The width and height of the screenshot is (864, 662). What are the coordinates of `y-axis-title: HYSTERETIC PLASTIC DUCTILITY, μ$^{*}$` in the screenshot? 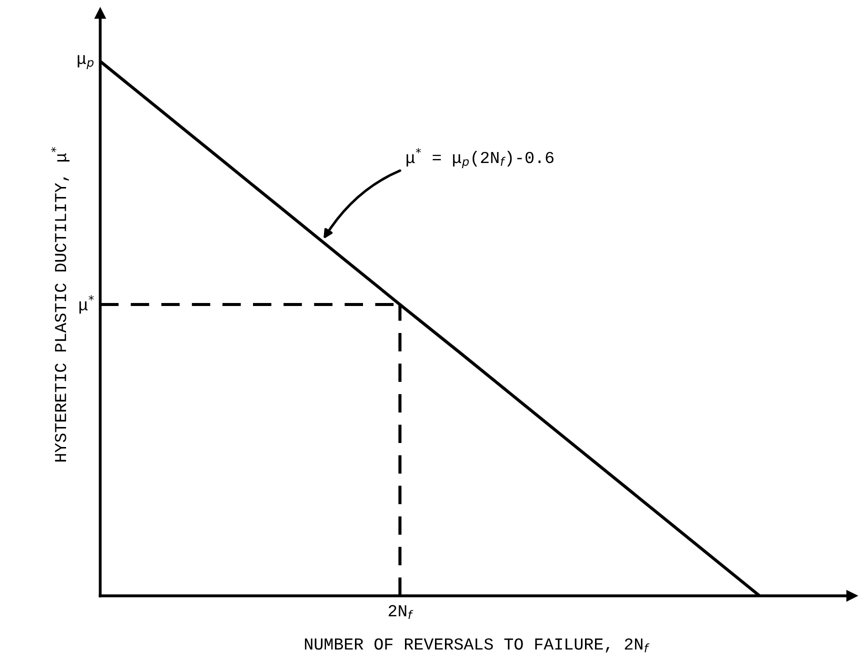 It's located at (60, 304).